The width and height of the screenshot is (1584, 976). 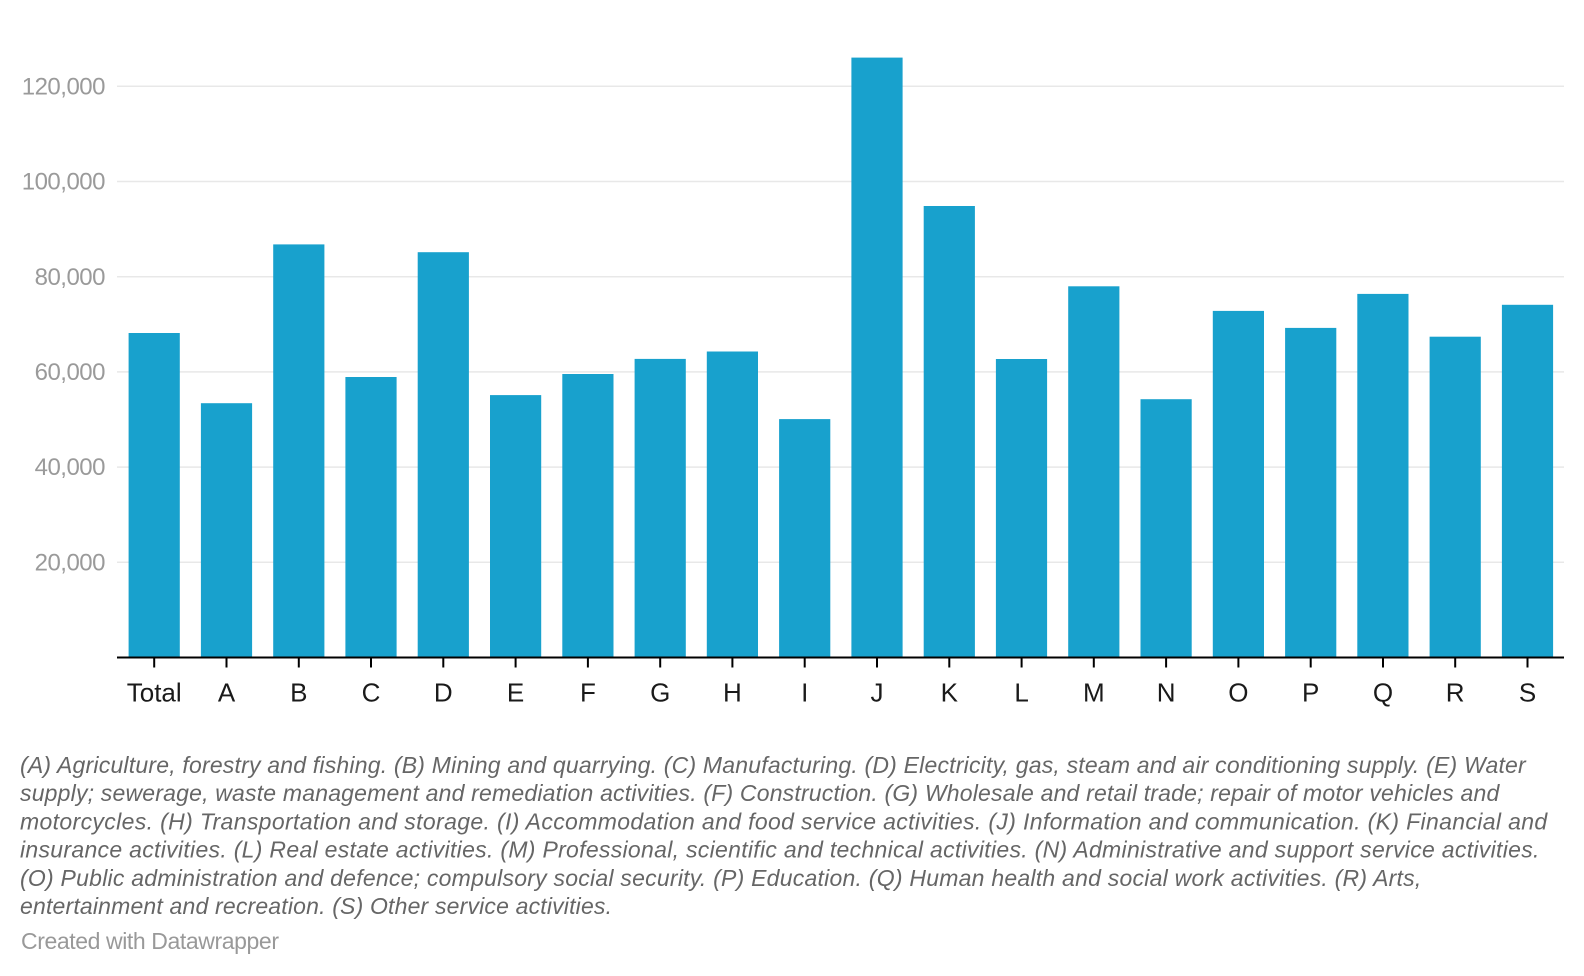 What do you see at coordinates (70, 277) in the screenshot?
I see `svg-text: 80,000` at bounding box center [70, 277].